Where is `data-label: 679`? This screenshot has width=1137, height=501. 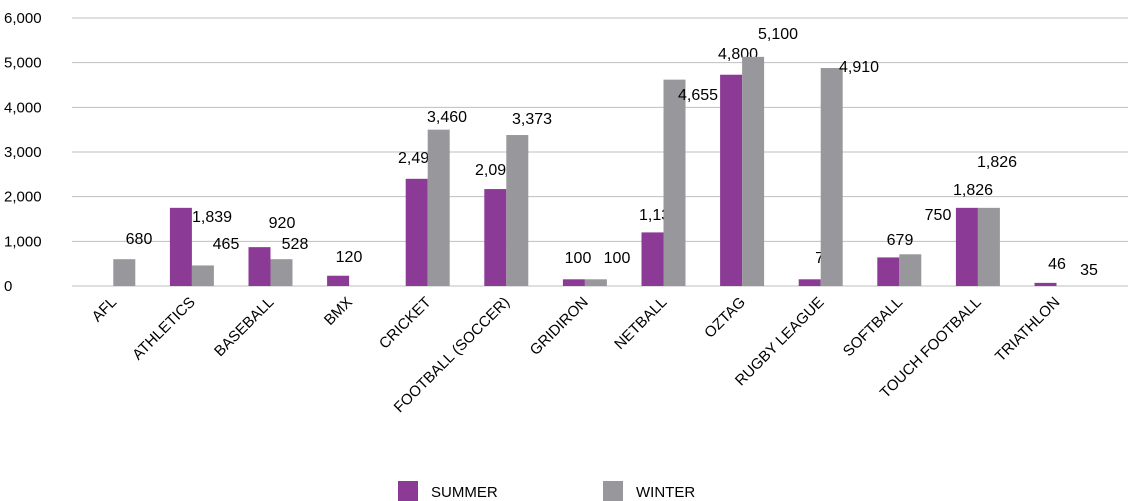 data-label: 679 is located at coordinates (900, 240).